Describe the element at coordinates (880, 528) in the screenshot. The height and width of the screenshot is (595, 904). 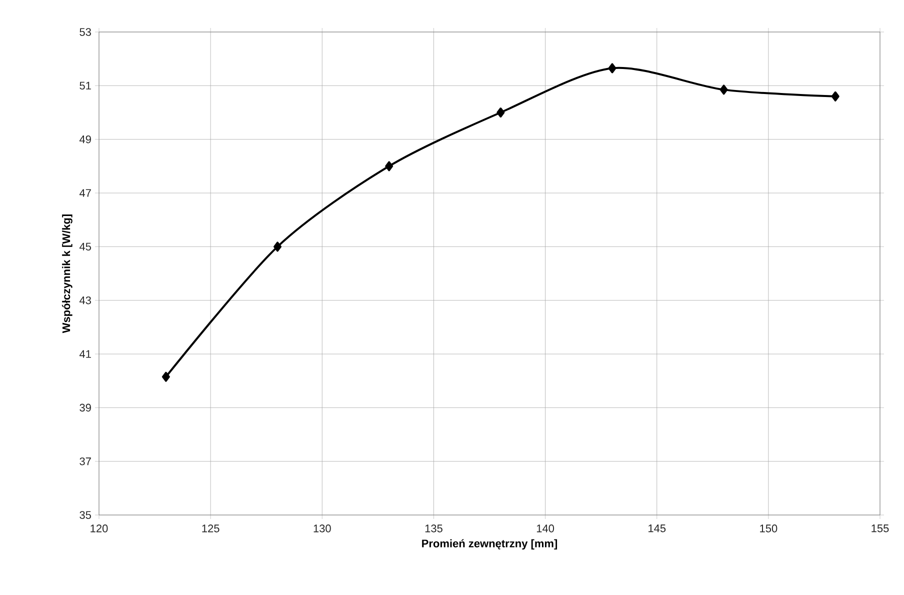
I see `x-tick-label: 155` at that location.